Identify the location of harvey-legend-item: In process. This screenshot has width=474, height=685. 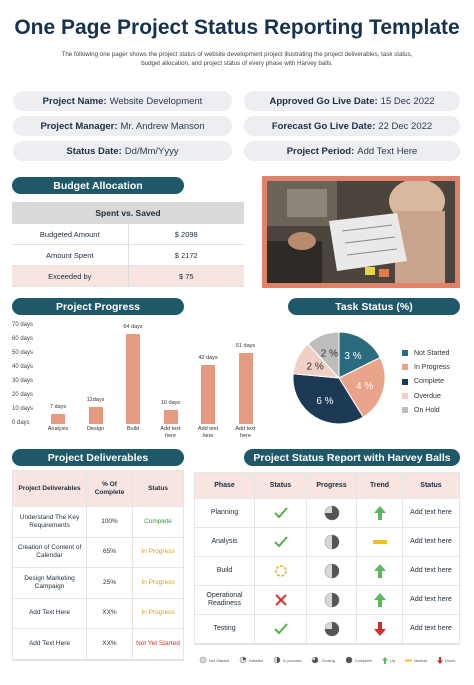
(287, 660).